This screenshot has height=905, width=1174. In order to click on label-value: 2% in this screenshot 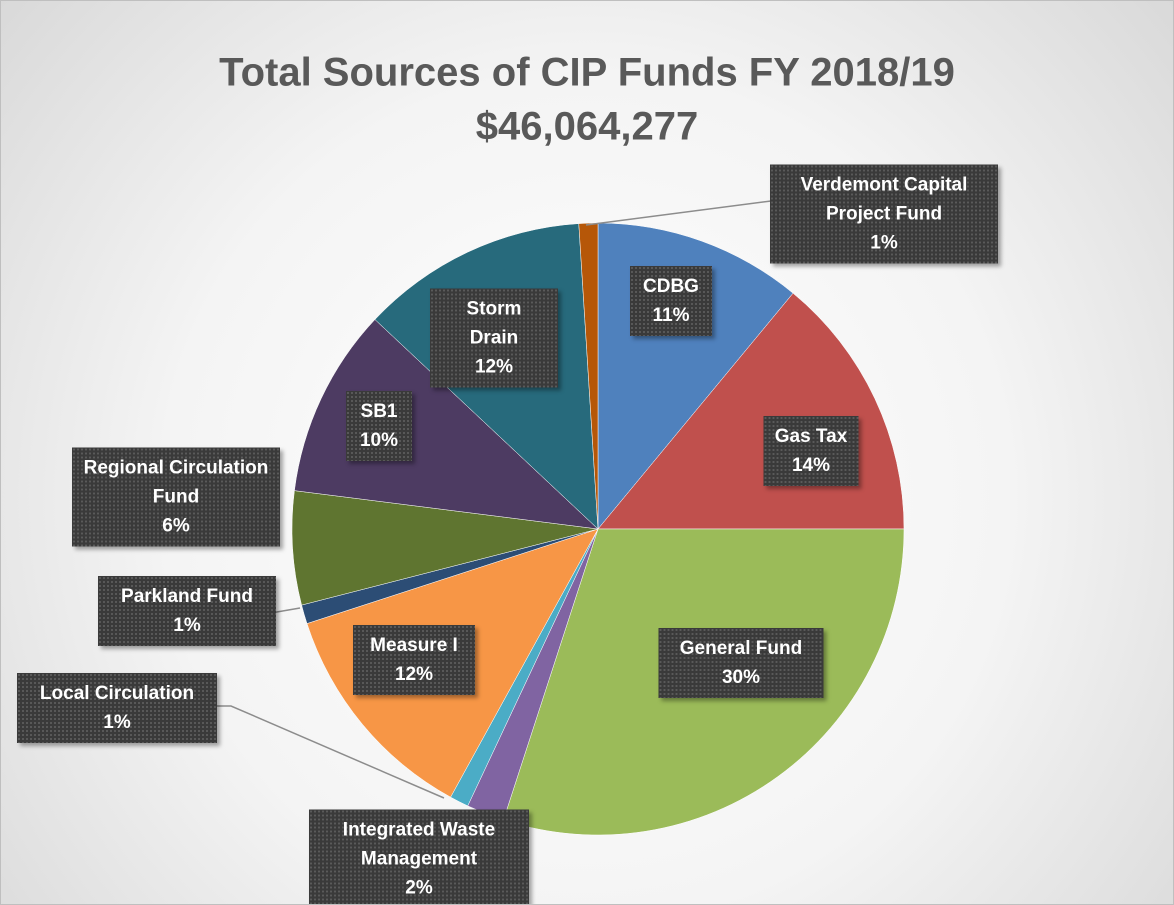, I will do `click(419, 888)`.